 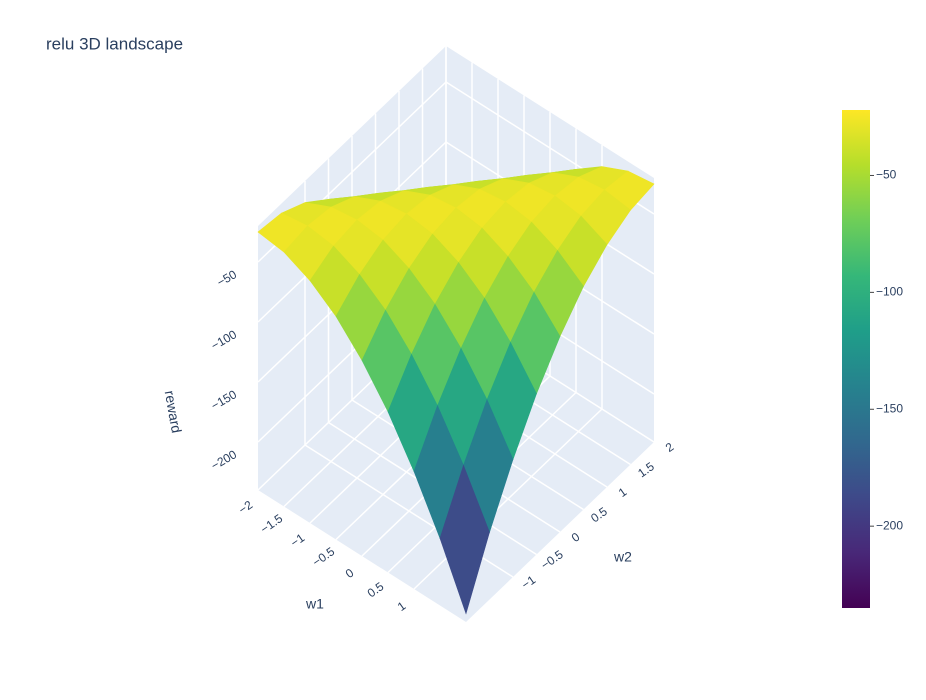 What do you see at coordinates (314, 604) in the screenshot?
I see `x-axis-title: w1` at bounding box center [314, 604].